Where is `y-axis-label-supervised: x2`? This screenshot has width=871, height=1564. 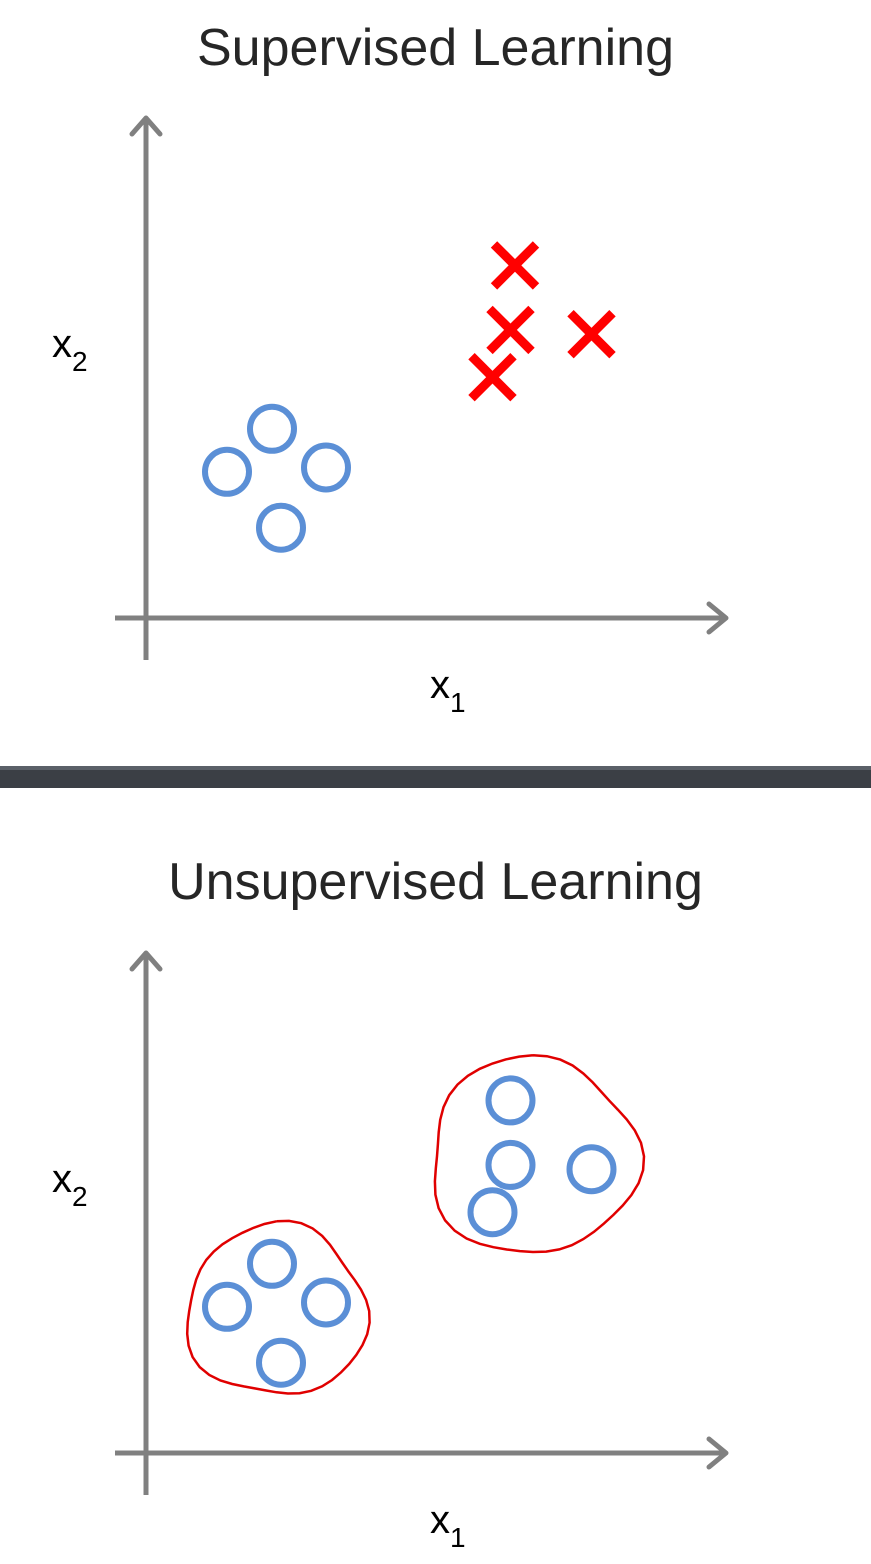 y-axis-label-supervised: x2 is located at coordinates (70, 349).